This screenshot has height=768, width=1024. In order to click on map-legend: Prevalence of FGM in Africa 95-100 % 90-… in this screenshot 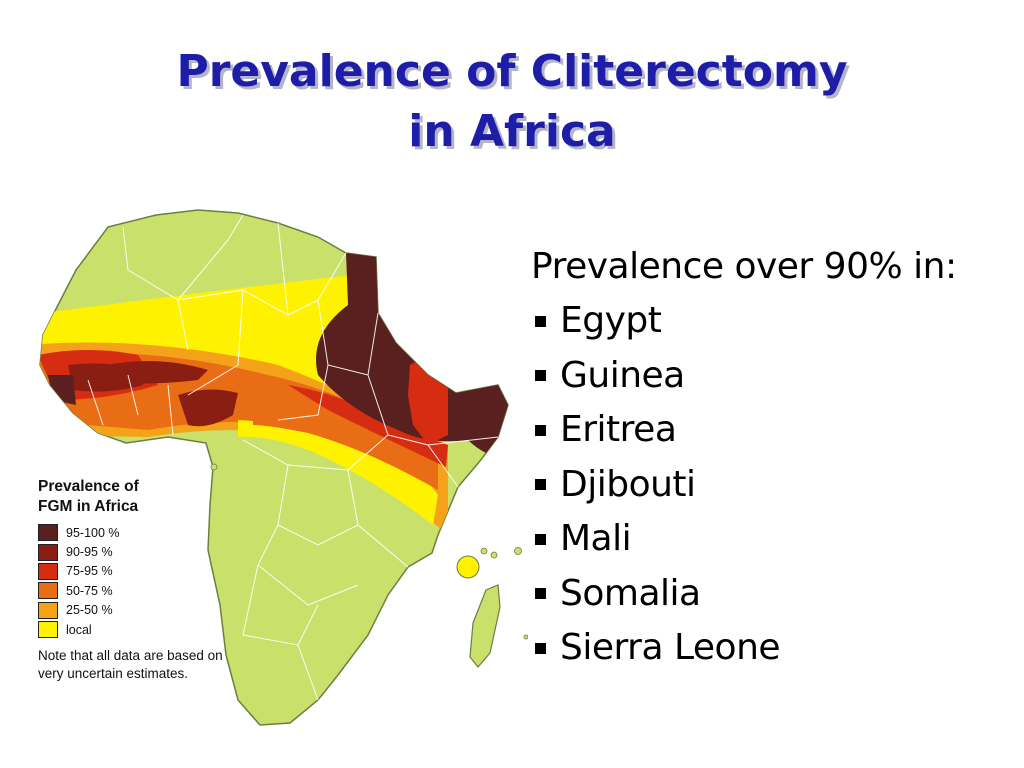, I will do `click(131, 579)`.